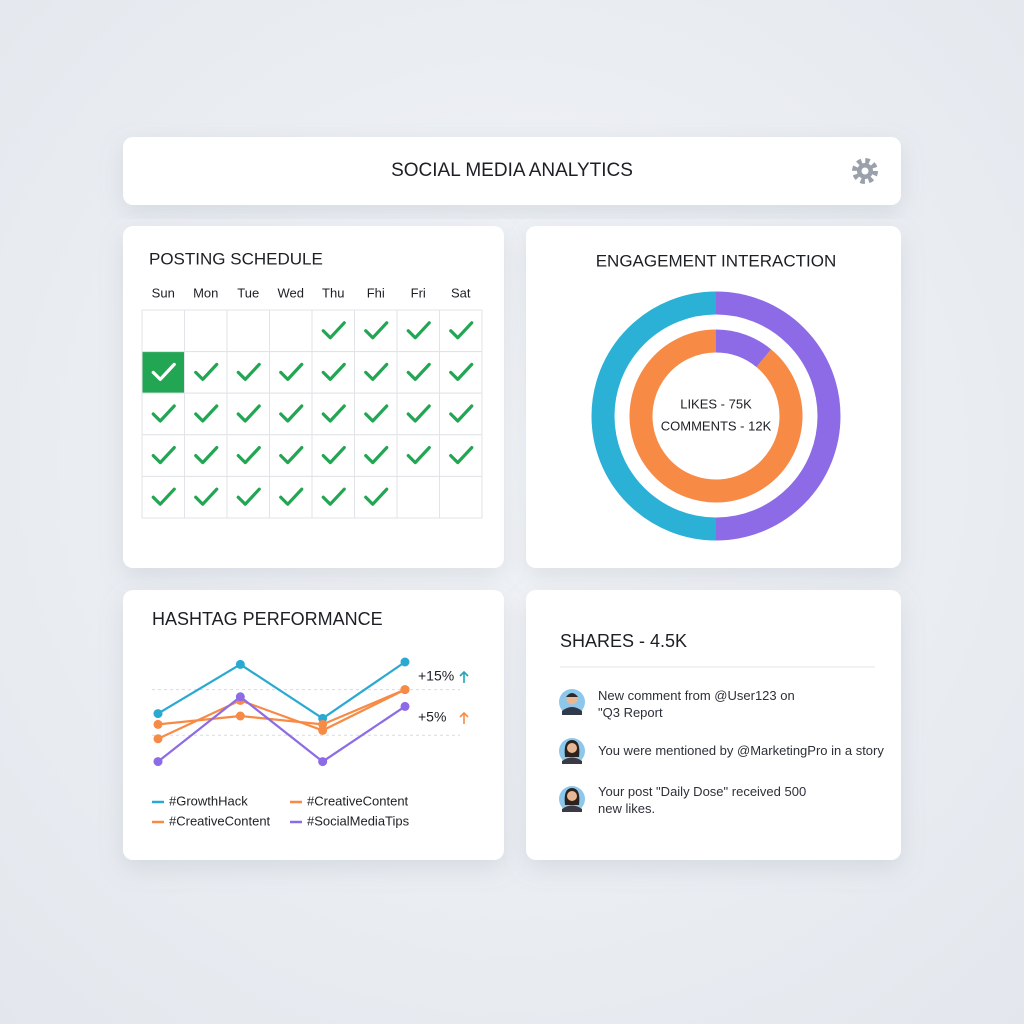 The image size is (1024, 1024). I want to click on activity-title: SHARES - 4.5K, so click(623, 641).